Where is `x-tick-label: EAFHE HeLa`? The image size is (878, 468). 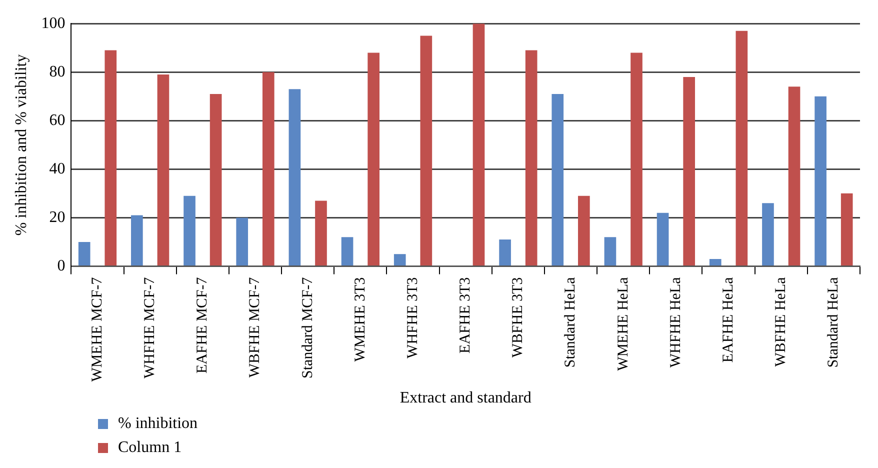 x-tick-label: EAFHE HeLa is located at coordinates (728, 319).